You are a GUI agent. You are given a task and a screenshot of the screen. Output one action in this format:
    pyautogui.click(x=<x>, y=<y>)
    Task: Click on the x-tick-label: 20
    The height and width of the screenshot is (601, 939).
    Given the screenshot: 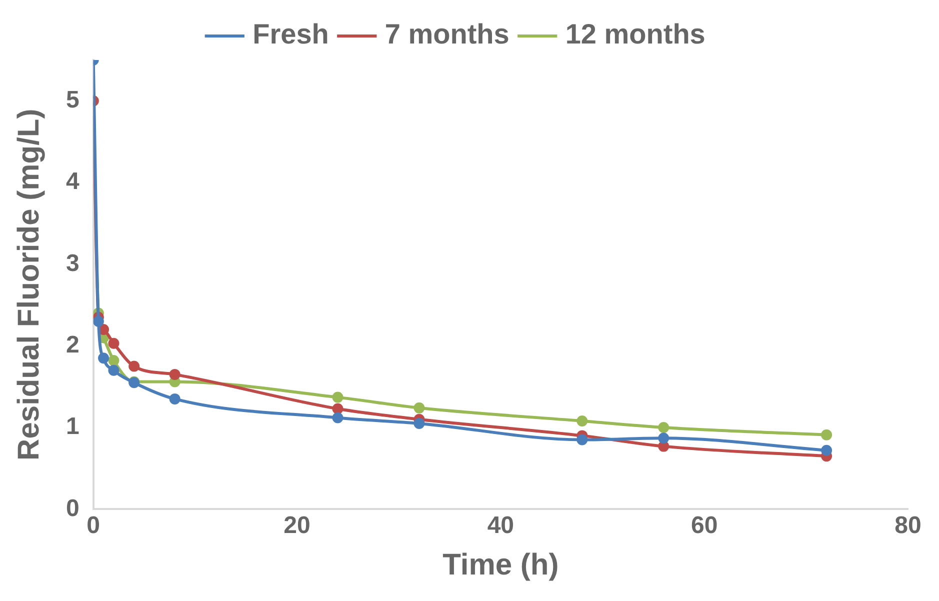 What is the action you would take?
    pyautogui.click(x=297, y=526)
    